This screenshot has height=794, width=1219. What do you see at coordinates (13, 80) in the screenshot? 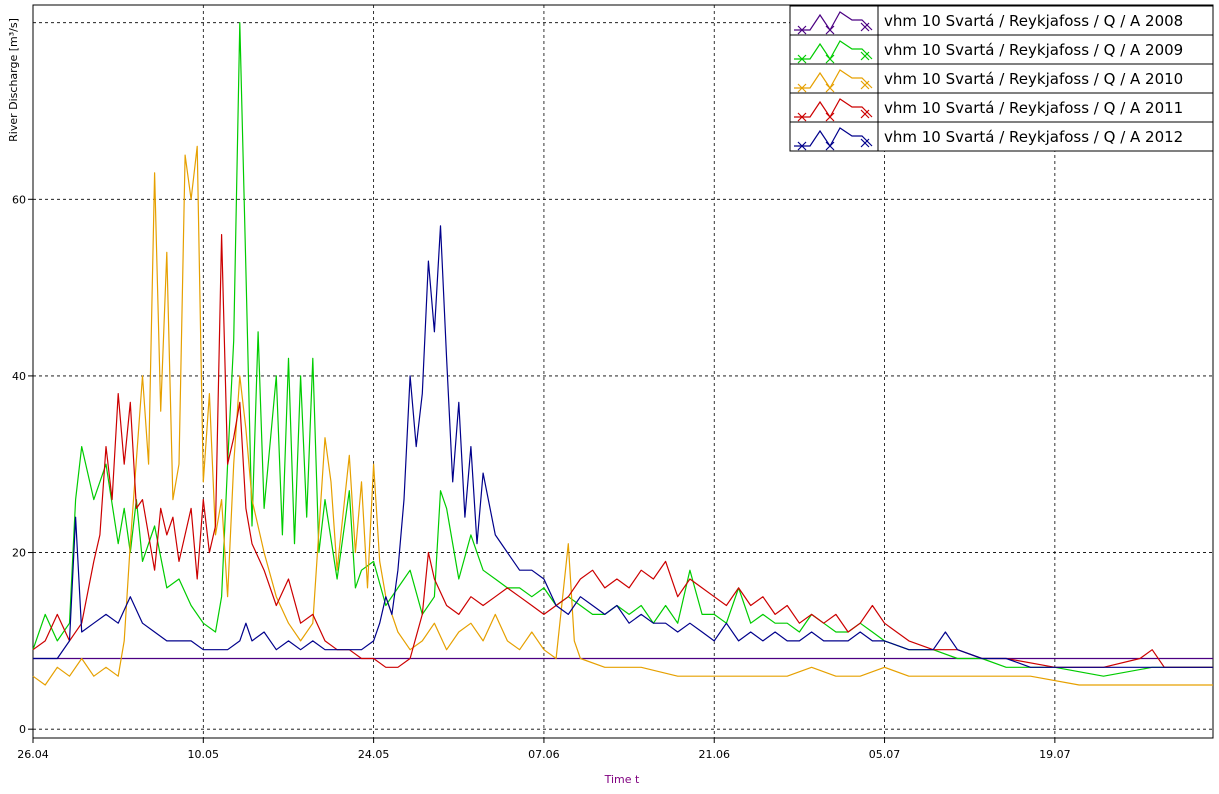
I see `y-axis-title: River Discharge [m³/s]` at bounding box center [13, 80].